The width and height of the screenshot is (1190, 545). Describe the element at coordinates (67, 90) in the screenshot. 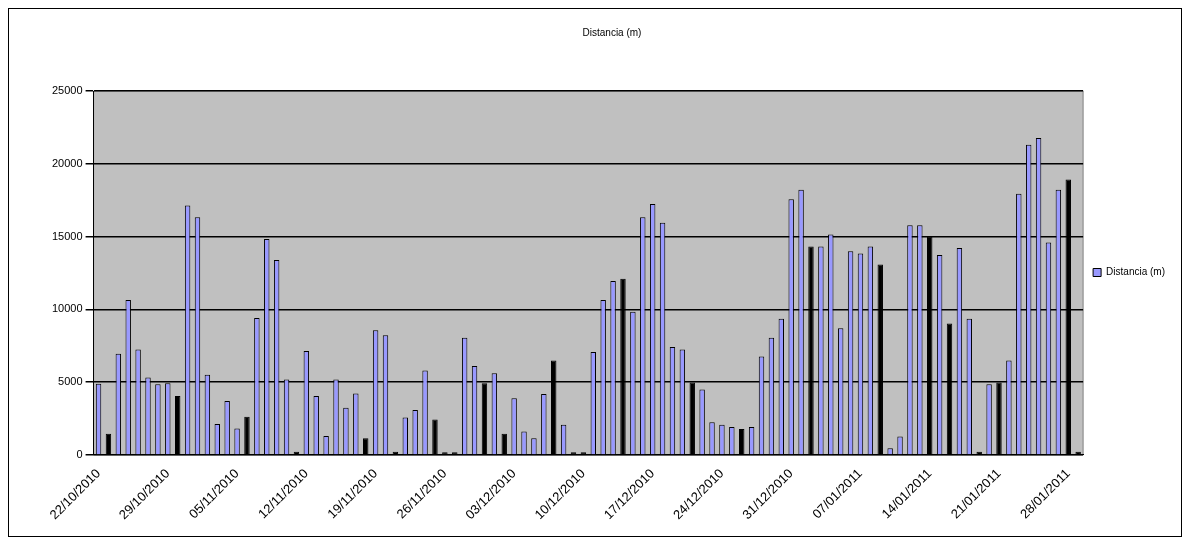

I see `y-tick-label: 25000` at that location.